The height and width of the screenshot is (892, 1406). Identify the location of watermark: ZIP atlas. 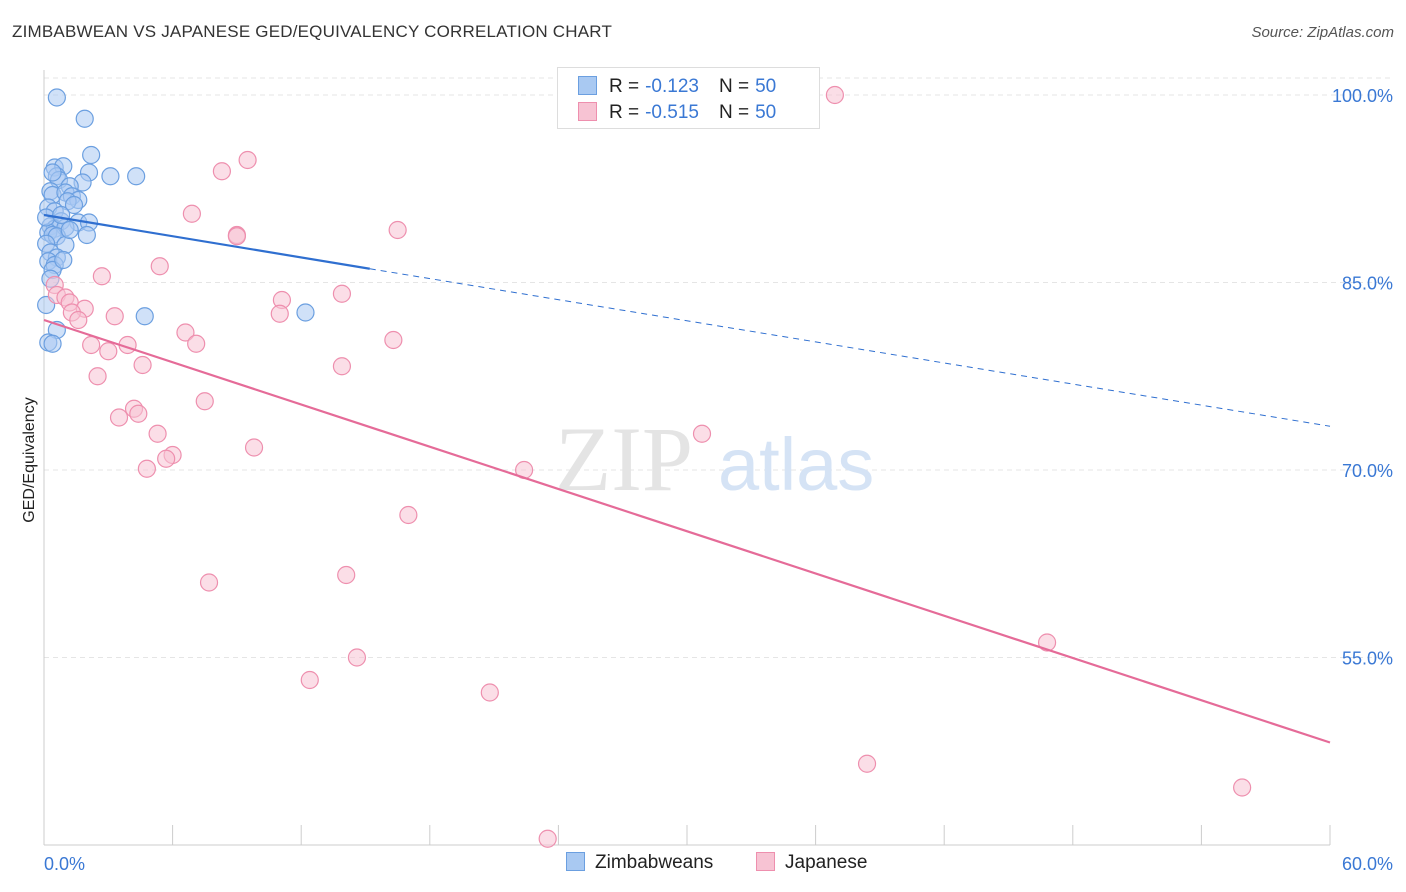
(714, 459).